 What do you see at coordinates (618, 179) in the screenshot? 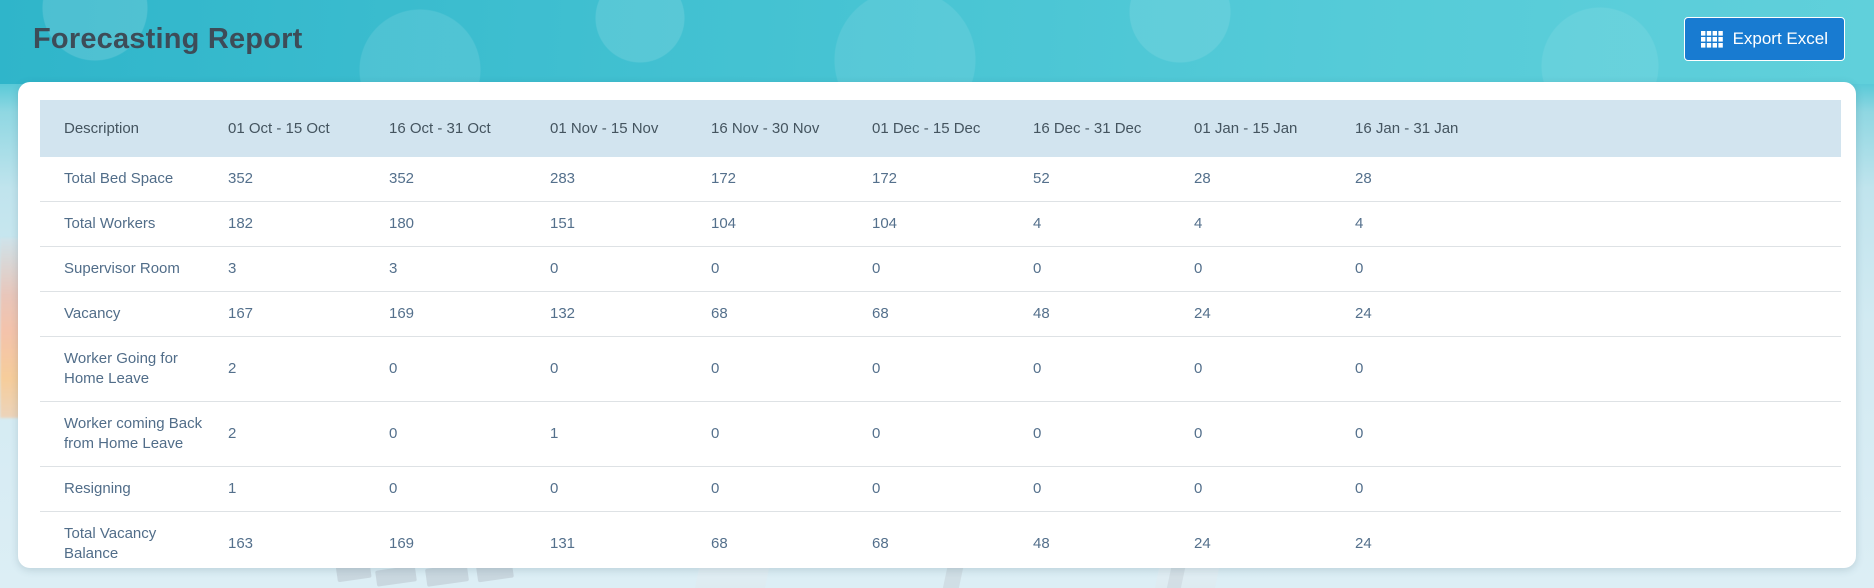
I see `table-cell: 283` at bounding box center [618, 179].